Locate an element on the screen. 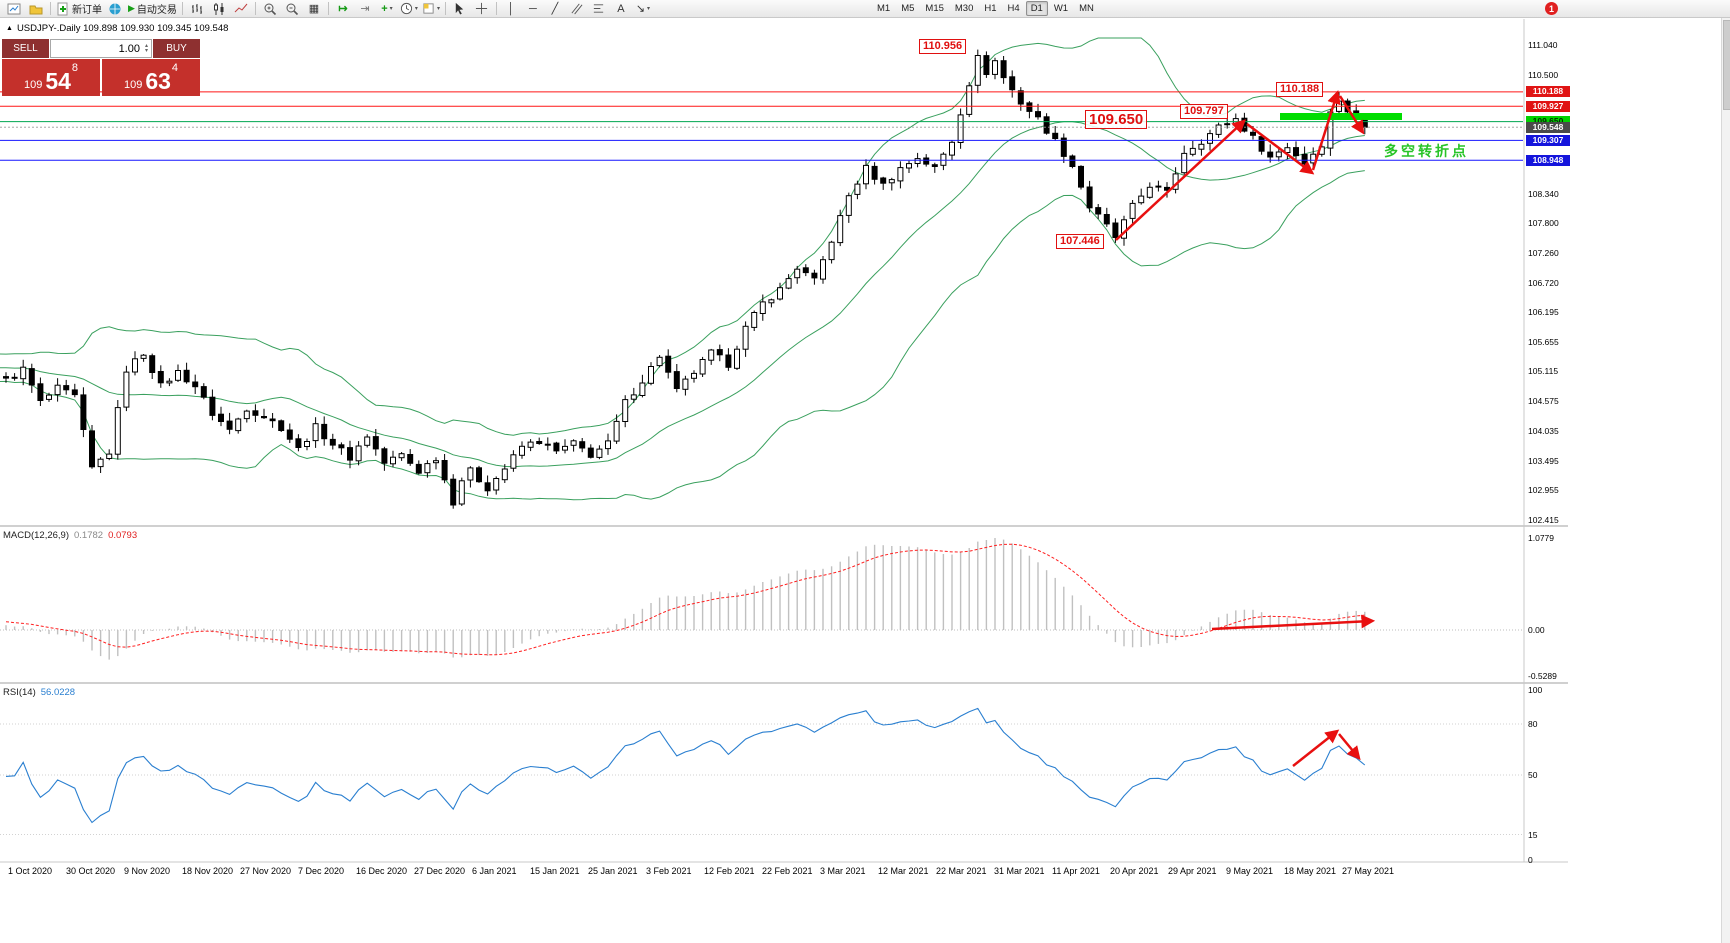 The width and height of the screenshot is (1730, 943). volume-value: 1.00 is located at coordinates (129, 48).